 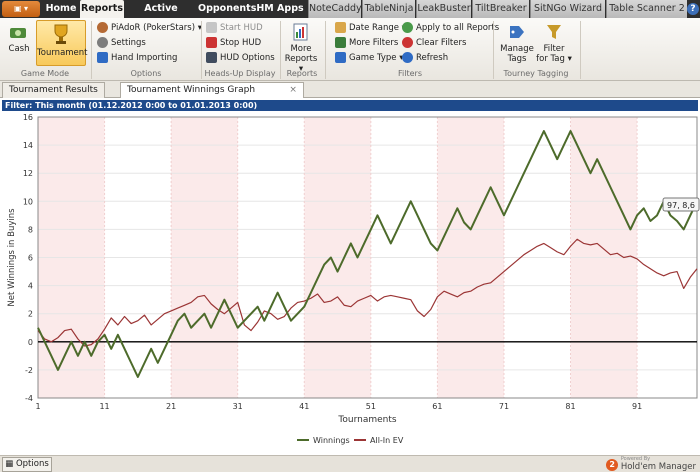 What do you see at coordinates (410, 73) in the screenshot?
I see `group-label-filters: Filters` at bounding box center [410, 73].